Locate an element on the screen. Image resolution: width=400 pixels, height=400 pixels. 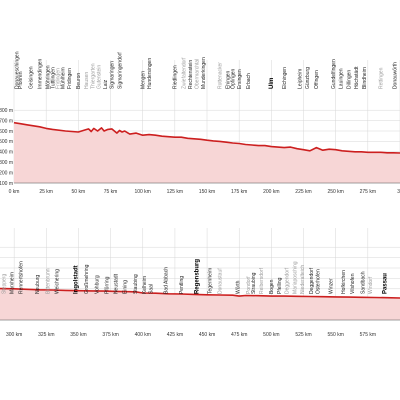
town-label: Höchstädt is located at coordinates (357, 77).